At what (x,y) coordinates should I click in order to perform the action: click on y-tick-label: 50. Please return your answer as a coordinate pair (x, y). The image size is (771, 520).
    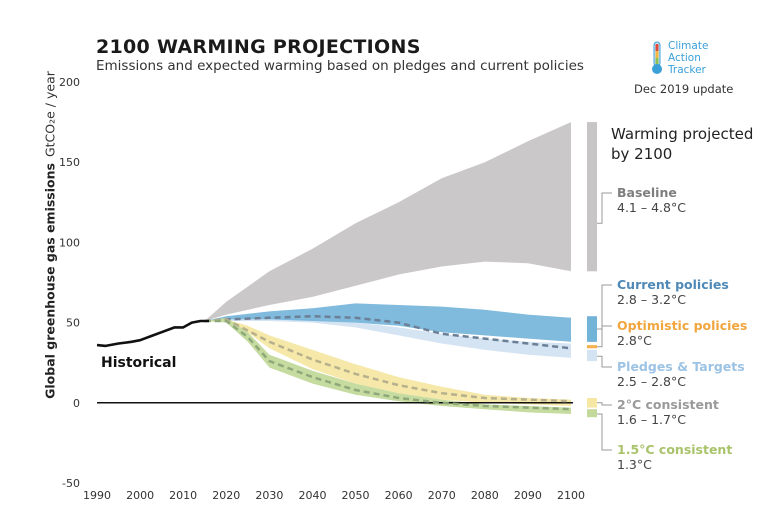
    Looking at the image, I should click on (73, 323).